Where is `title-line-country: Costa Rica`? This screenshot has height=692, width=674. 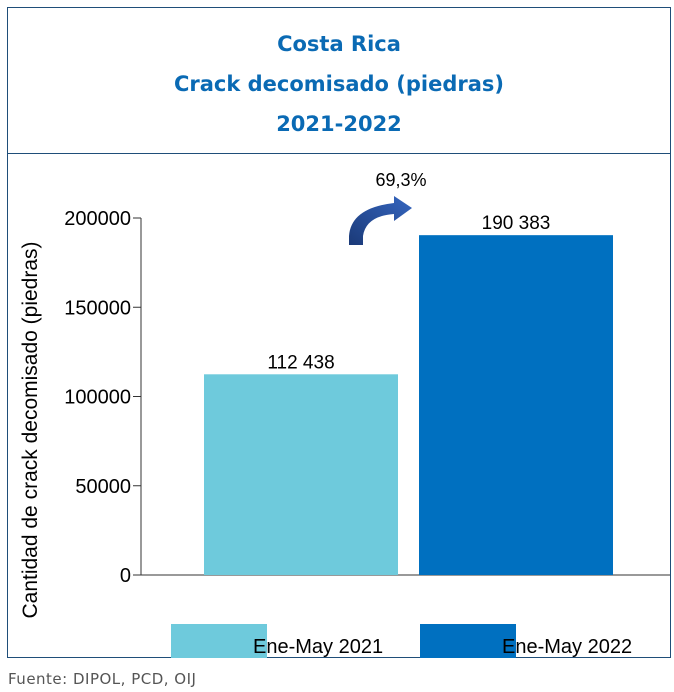
title-line-country: Costa Rica is located at coordinates (339, 44).